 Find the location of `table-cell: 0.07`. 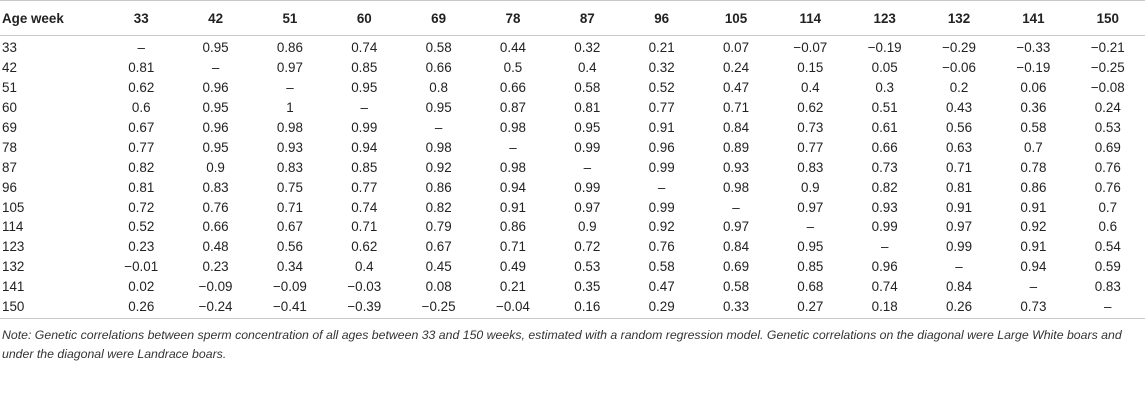

table-cell: 0.07 is located at coordinates (736, 48).